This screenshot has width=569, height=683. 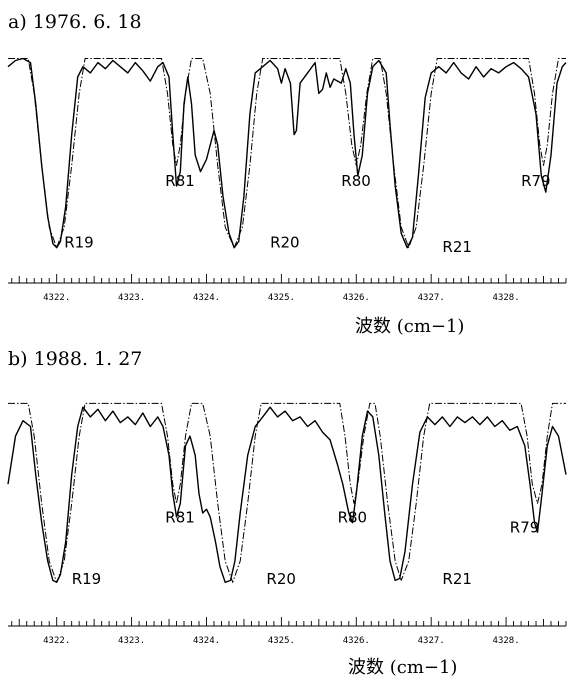 I want to click on panel-title: a) 1976. 6. 18, so click(x=75, y=22).